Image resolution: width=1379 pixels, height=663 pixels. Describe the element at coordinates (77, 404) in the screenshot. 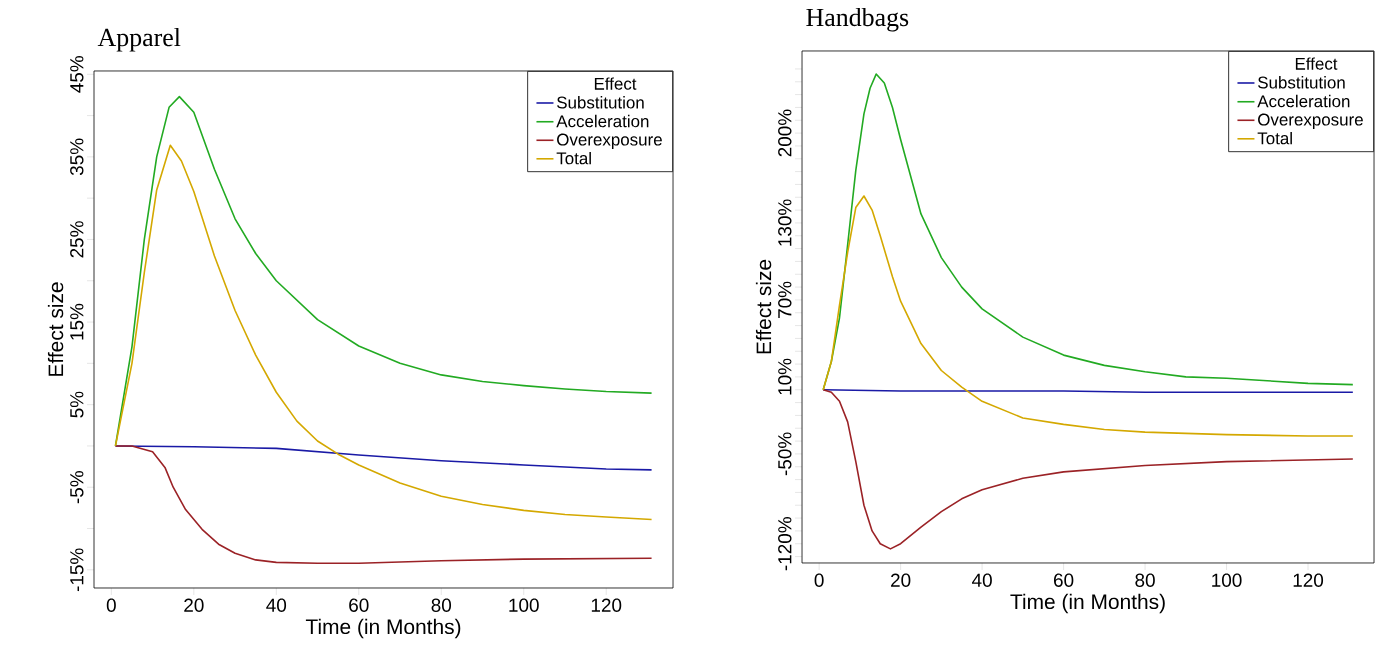

I see `y-tick-label: 5%` at that location.